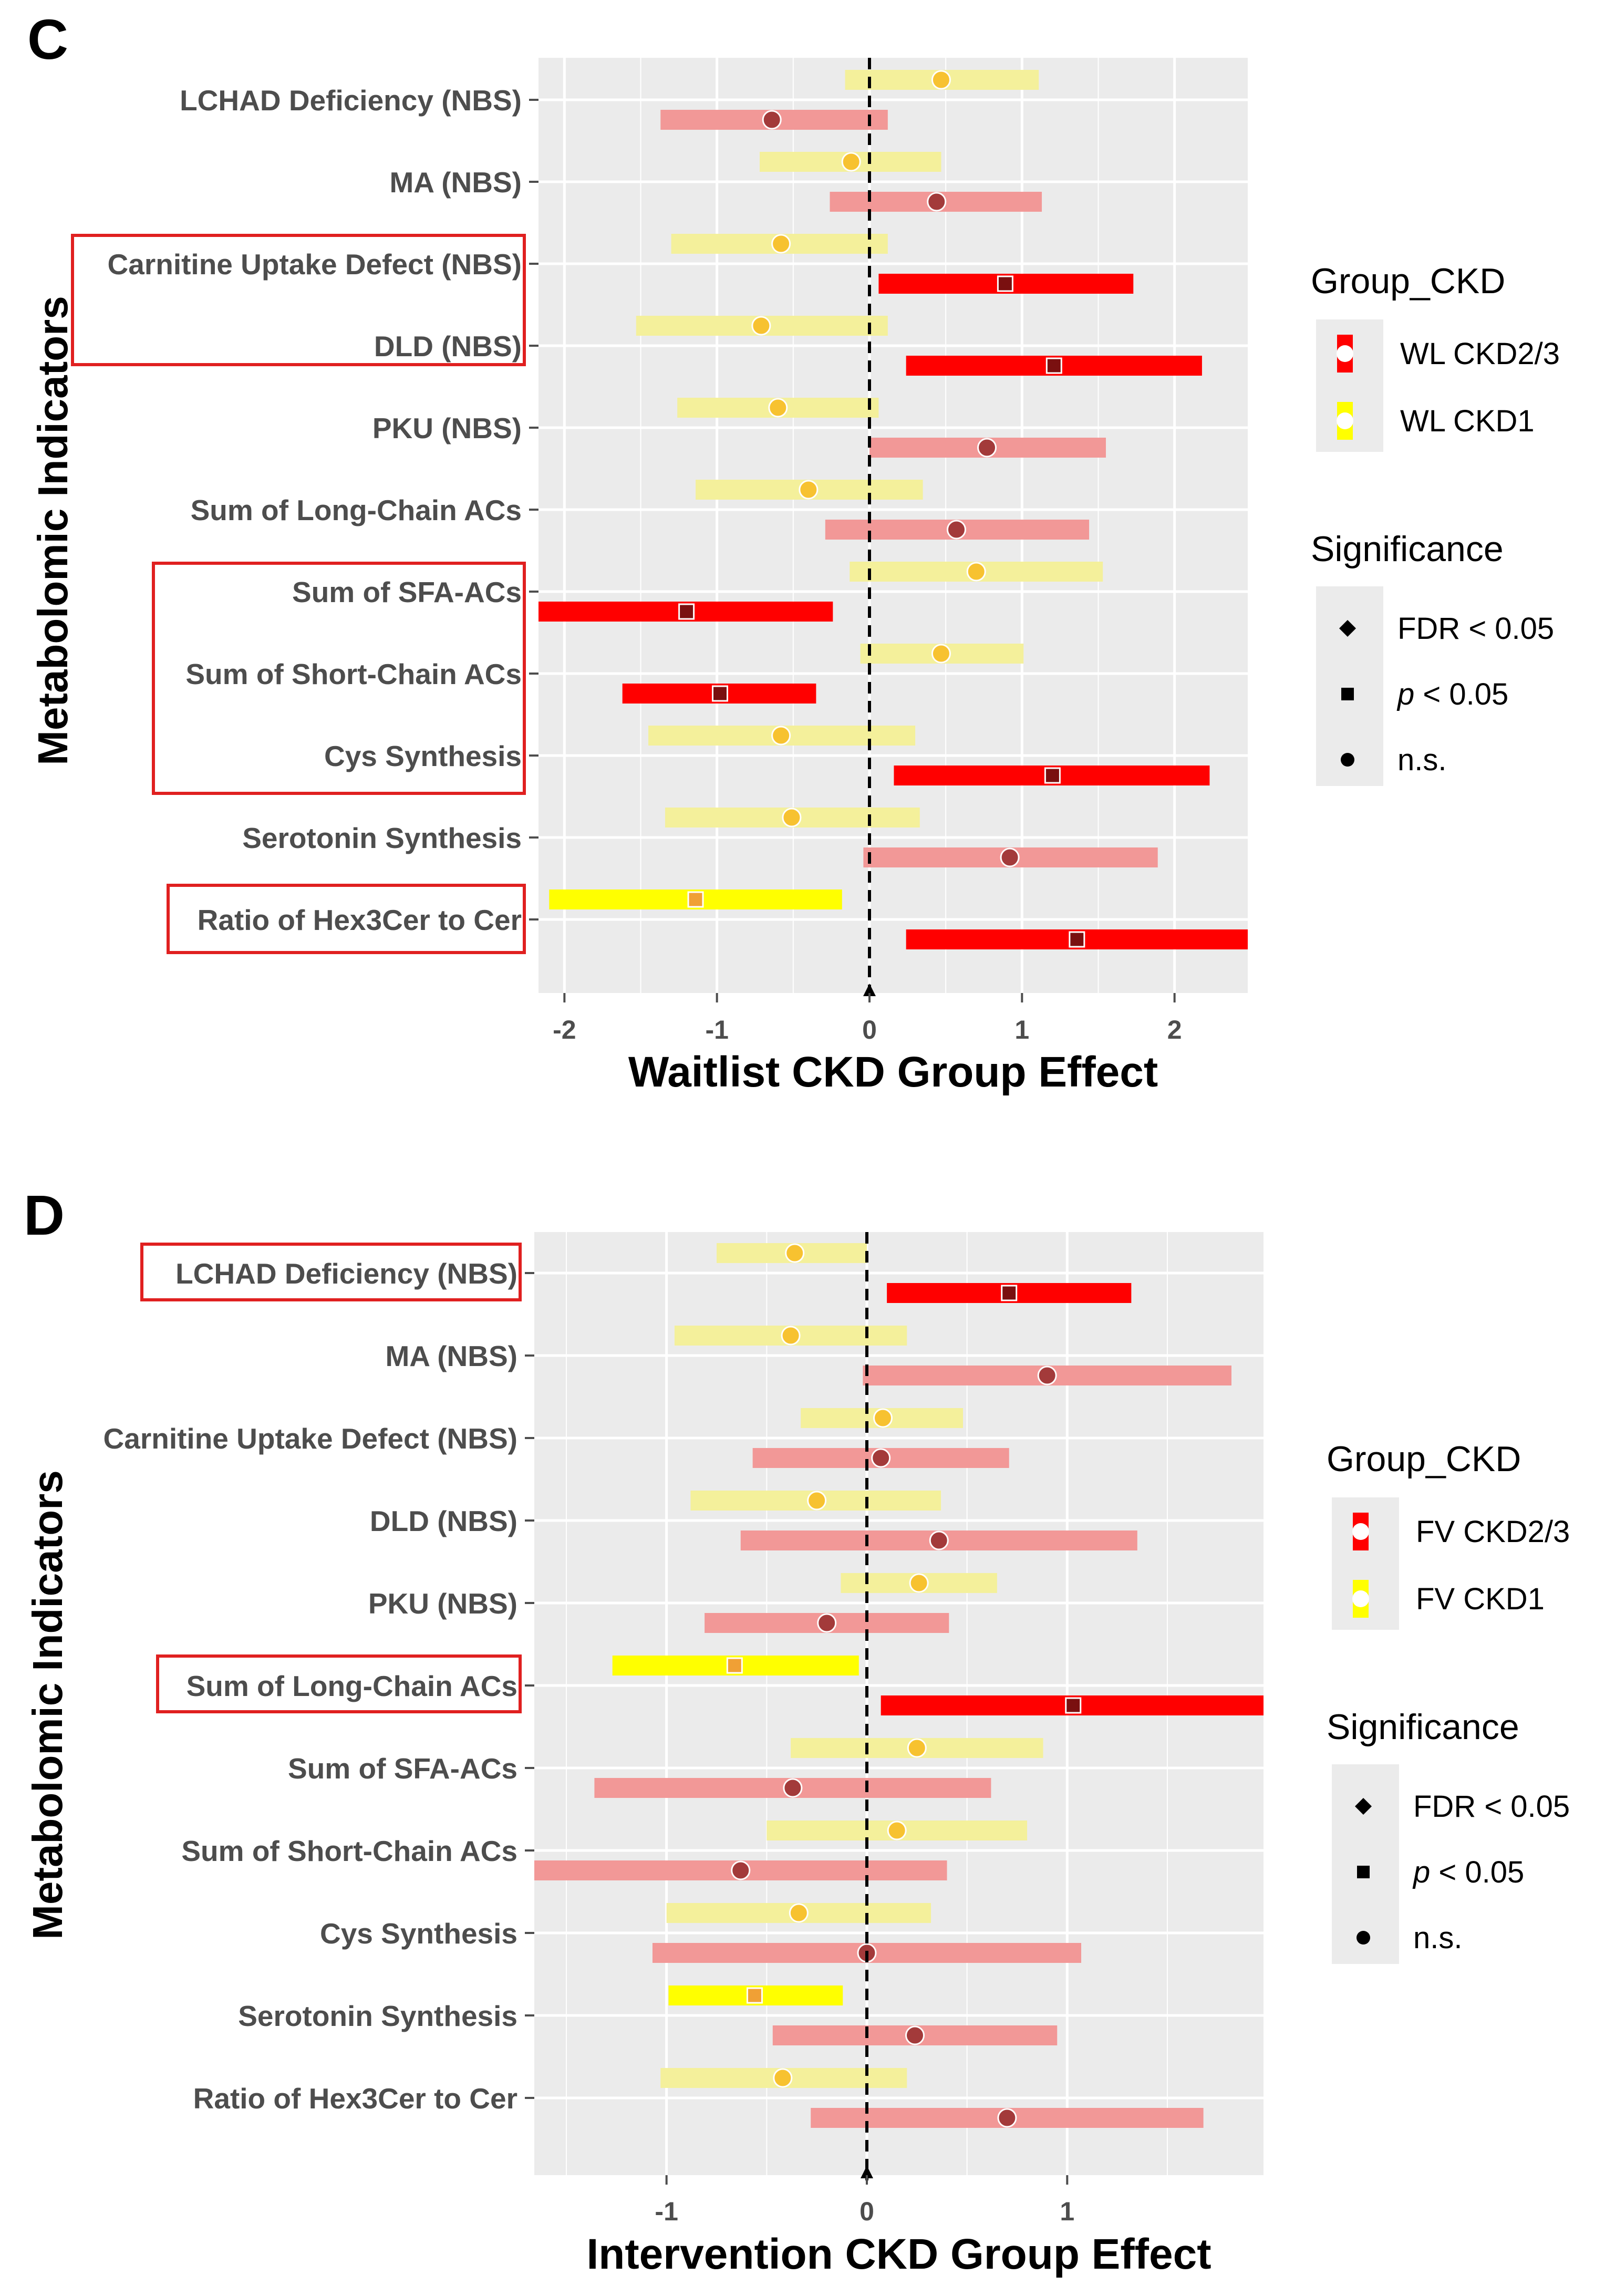  Describe the element at coordinates (1480, 354) in the screenshot. I see `legend-group-label: WL CKD2/3` at that location.